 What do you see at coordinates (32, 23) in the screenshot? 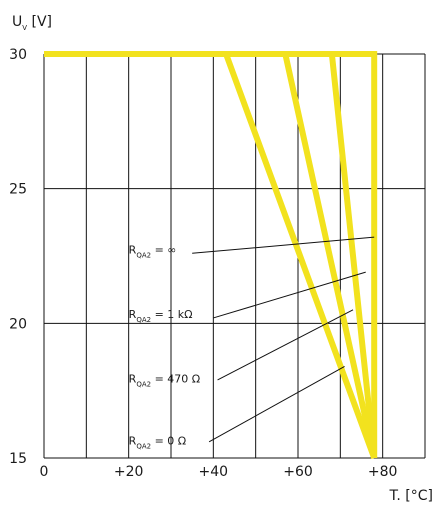
I see `y-axis-label: UV [V]` at bounding box center [32, 23].